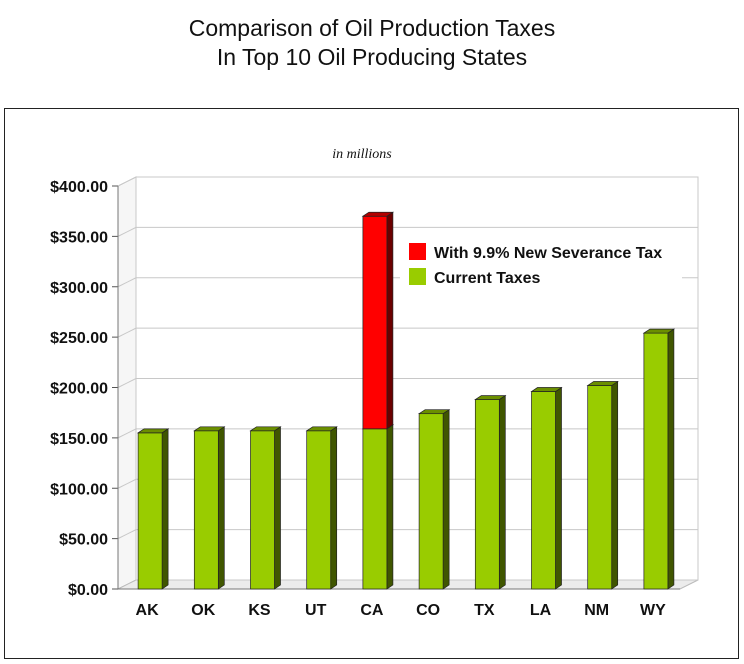  Describe the element at coordinates (541, 265) in the screenshot. I see `legend-box` at that location.